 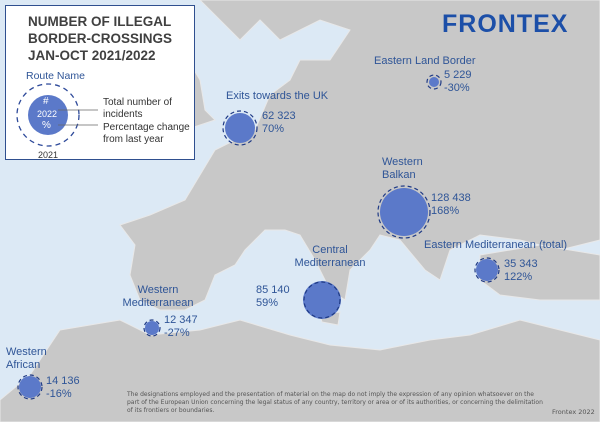 What do you see at coordinates (573, 412) in the screenshot?
I see `credit: Frontex 2022` at bounding box center [573, 412].